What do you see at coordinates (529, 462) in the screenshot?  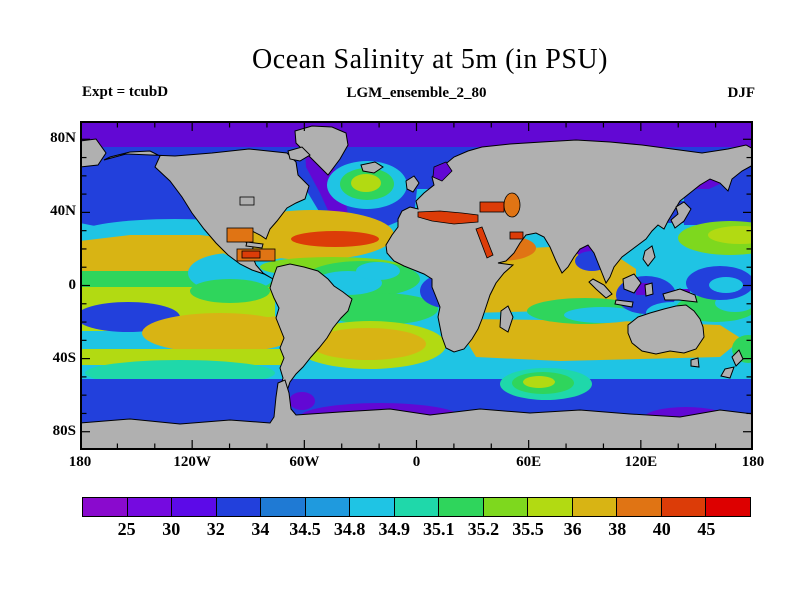 I see `x-axis-label: 60E` at bounding box center [529, 462].